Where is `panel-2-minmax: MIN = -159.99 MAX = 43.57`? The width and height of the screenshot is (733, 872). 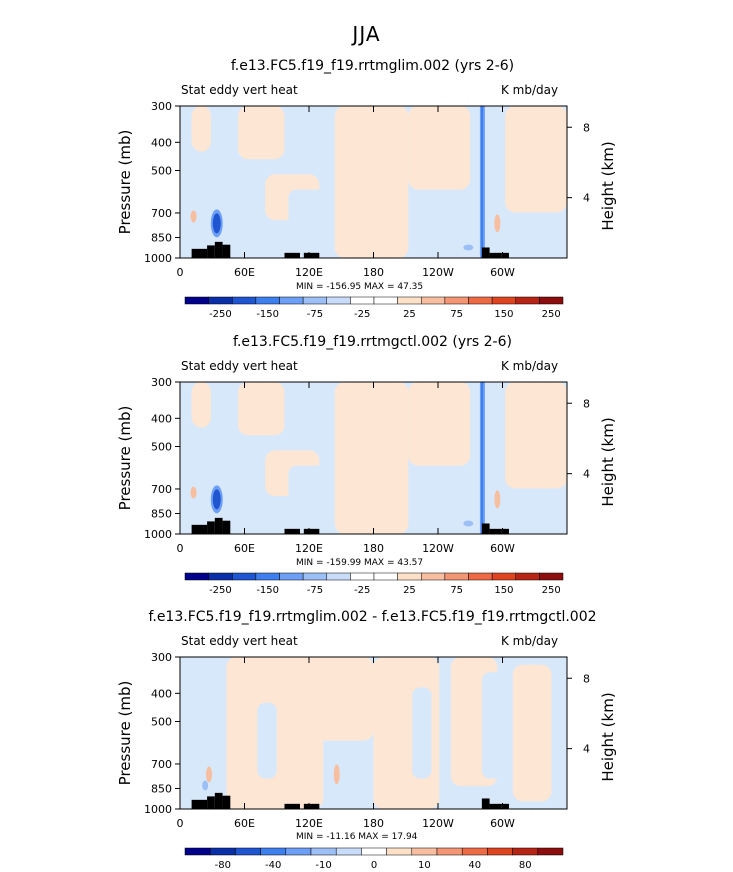 panel-2-minmax: MIN = -159.99 MAX = 43.57 is located at coordinates (360, 563).